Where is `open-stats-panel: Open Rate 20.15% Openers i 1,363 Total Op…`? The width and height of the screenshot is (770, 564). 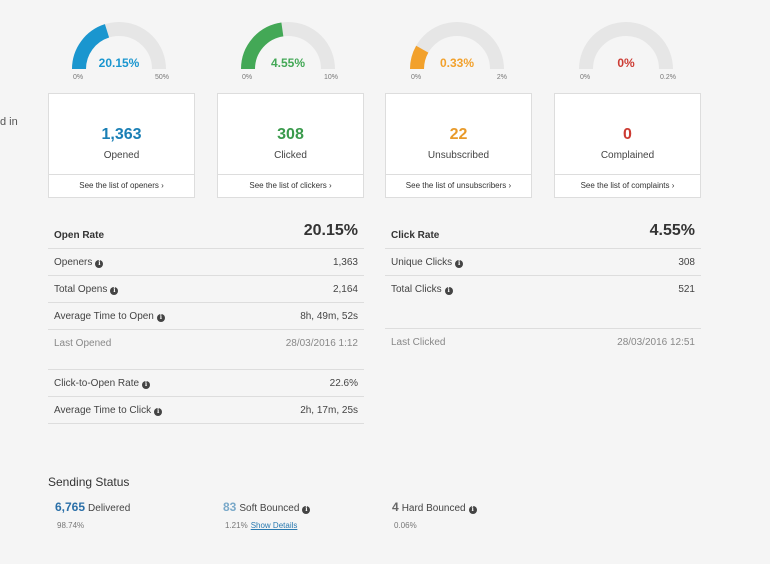 open-stats-panel: Open Rate 20.15% Openers i 1,363 Total Op… is located at coordinates (206, 287).